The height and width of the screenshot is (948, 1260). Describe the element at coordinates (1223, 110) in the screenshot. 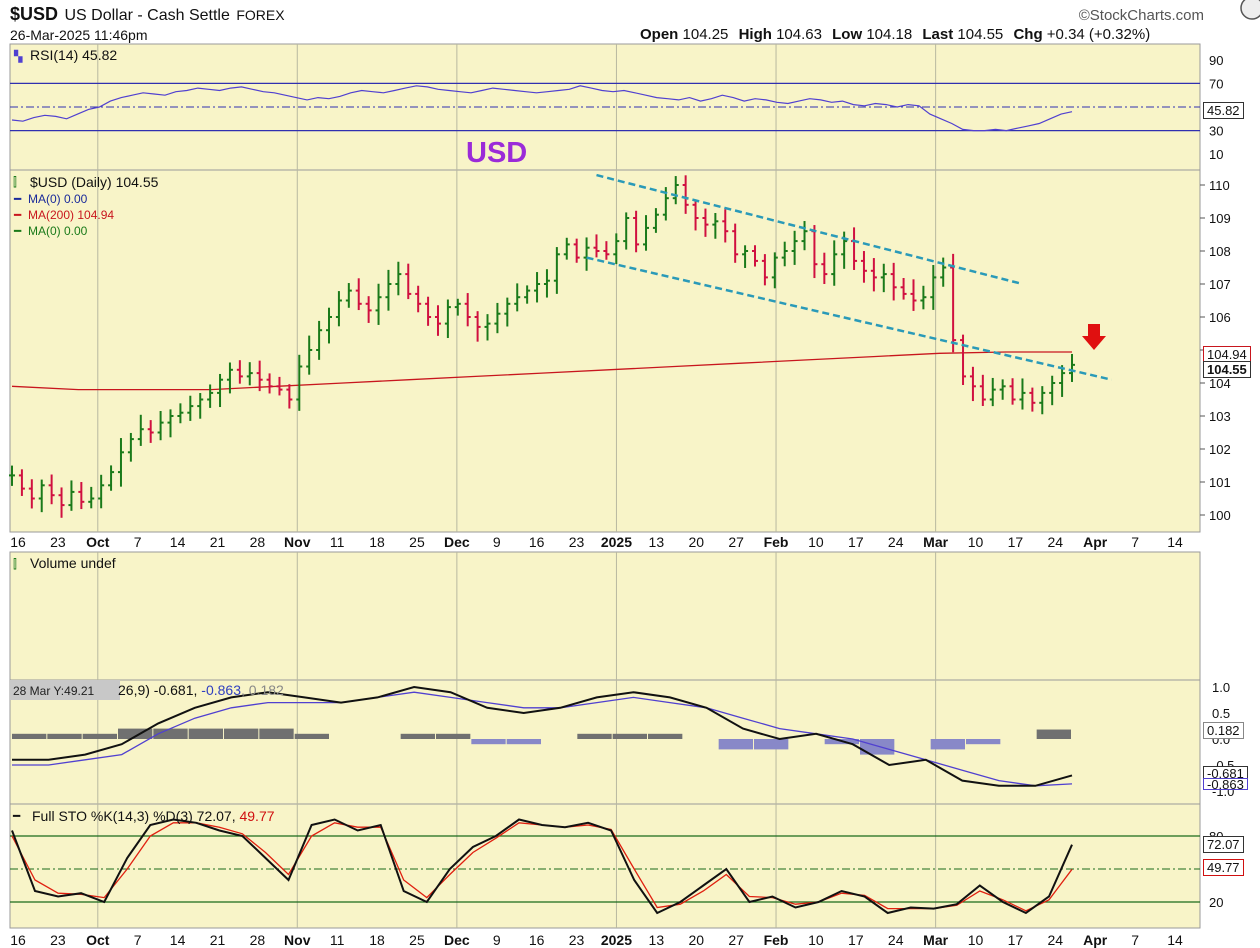

I see `rsi-value-box: 45.82` at that location.